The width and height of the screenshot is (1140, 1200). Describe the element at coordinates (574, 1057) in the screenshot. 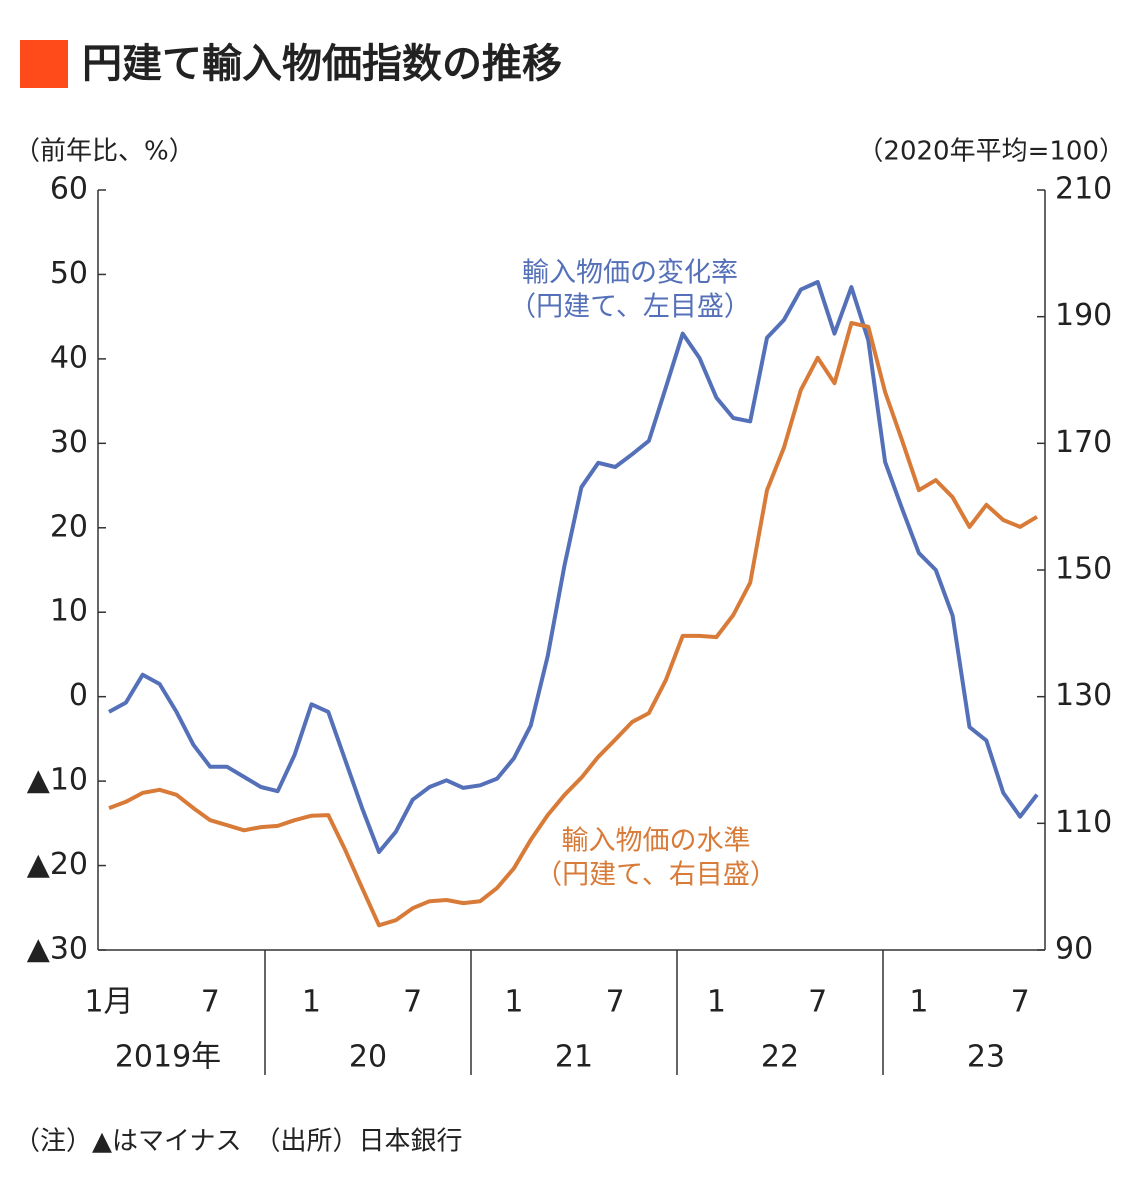

I see `year-label: 21` at that location.